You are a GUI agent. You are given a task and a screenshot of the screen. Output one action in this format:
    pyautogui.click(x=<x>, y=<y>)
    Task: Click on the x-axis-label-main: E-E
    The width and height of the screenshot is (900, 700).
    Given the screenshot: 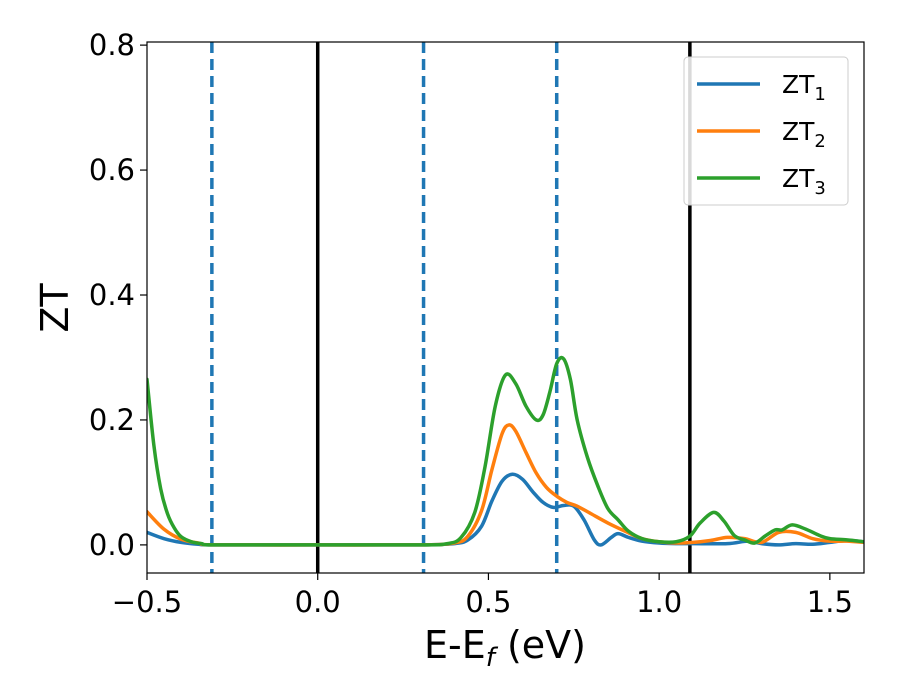 What is the action you would take?
    pyautogui.click(x=455, y=645)
    